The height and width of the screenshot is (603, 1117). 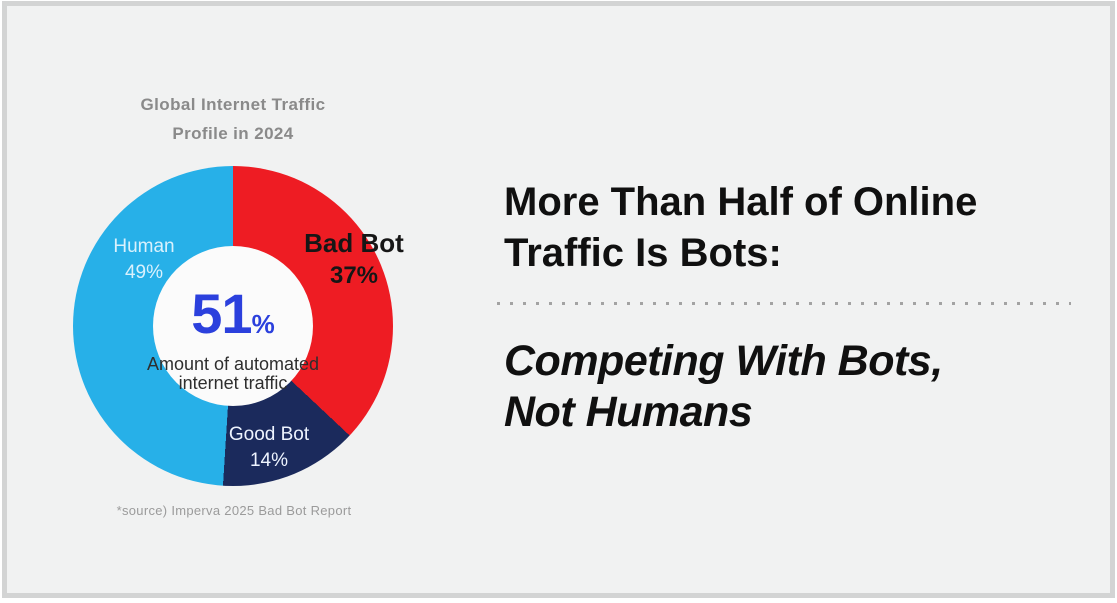 What do you see at coordinates (234, 510) in the screenshot?
I see `source-note: *source) Imperva 2025 Bad Bot Report` at bounding box center [234, 510].